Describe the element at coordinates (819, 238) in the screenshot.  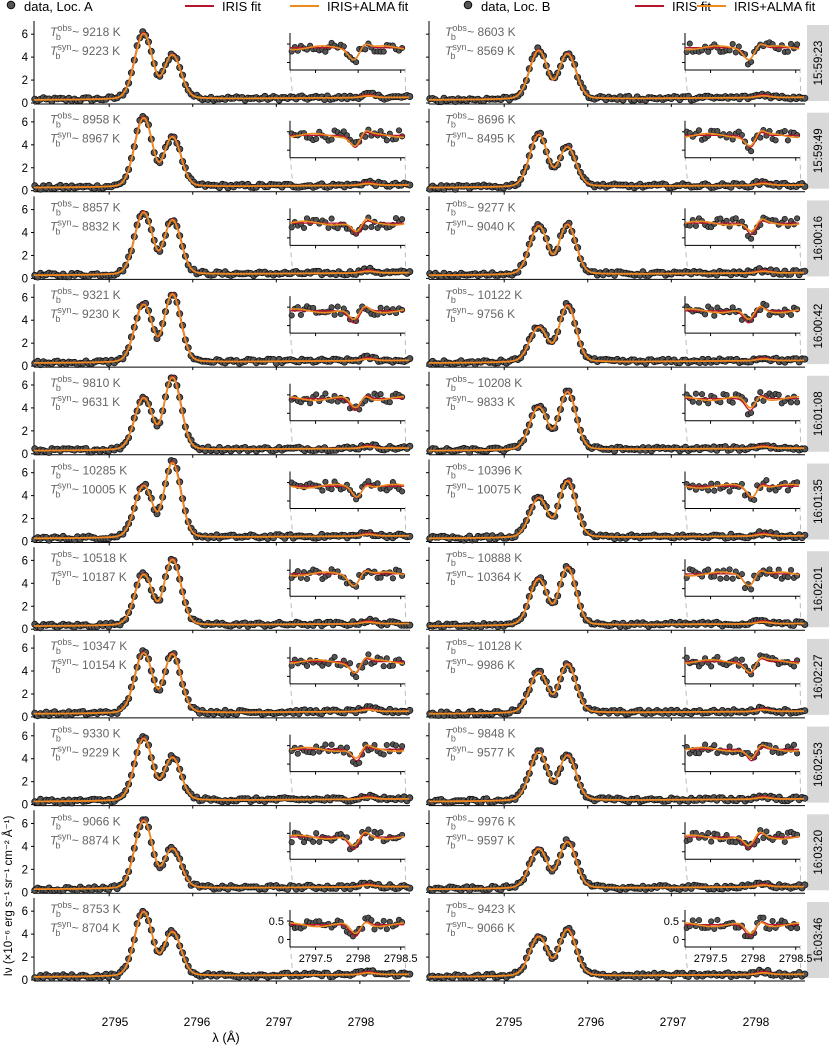
I see `time-label: 16:00:16` at that location.